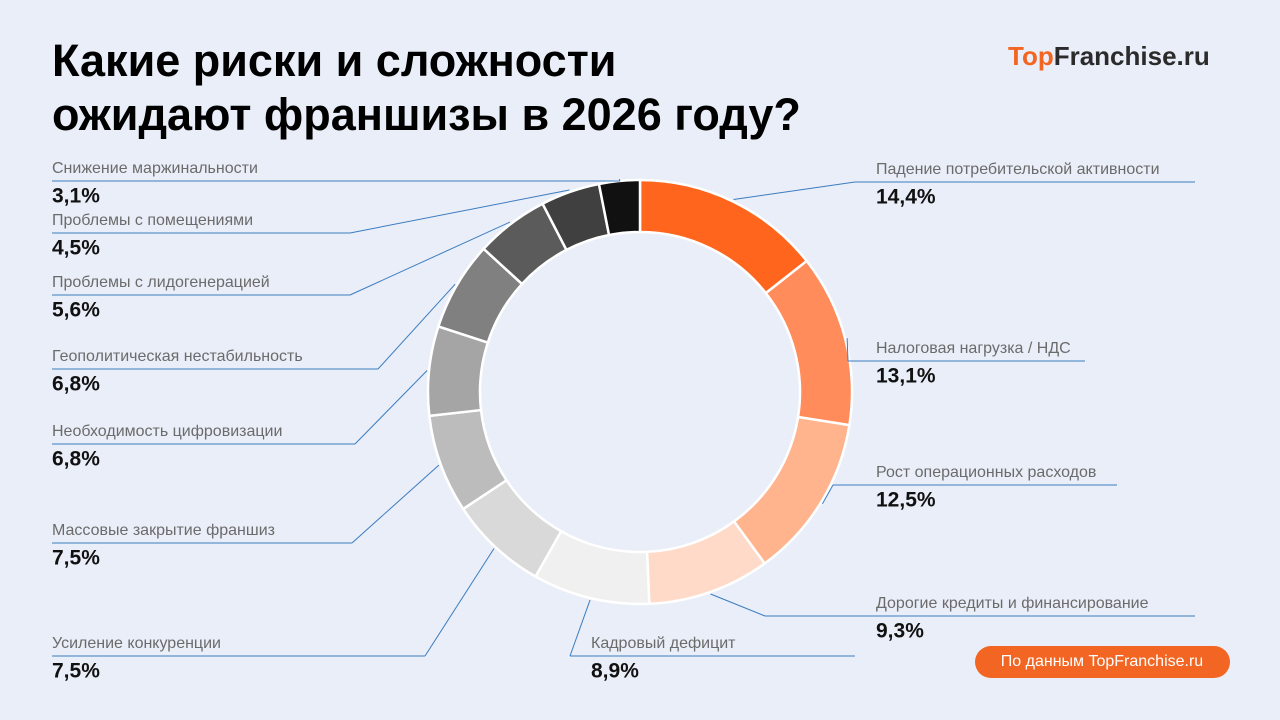 This screenshot has height=720, width=1280. Describe the element at coordinates (155, 168) in the screenshot. I see `legend-label: Снижение маржинальности` at that location.